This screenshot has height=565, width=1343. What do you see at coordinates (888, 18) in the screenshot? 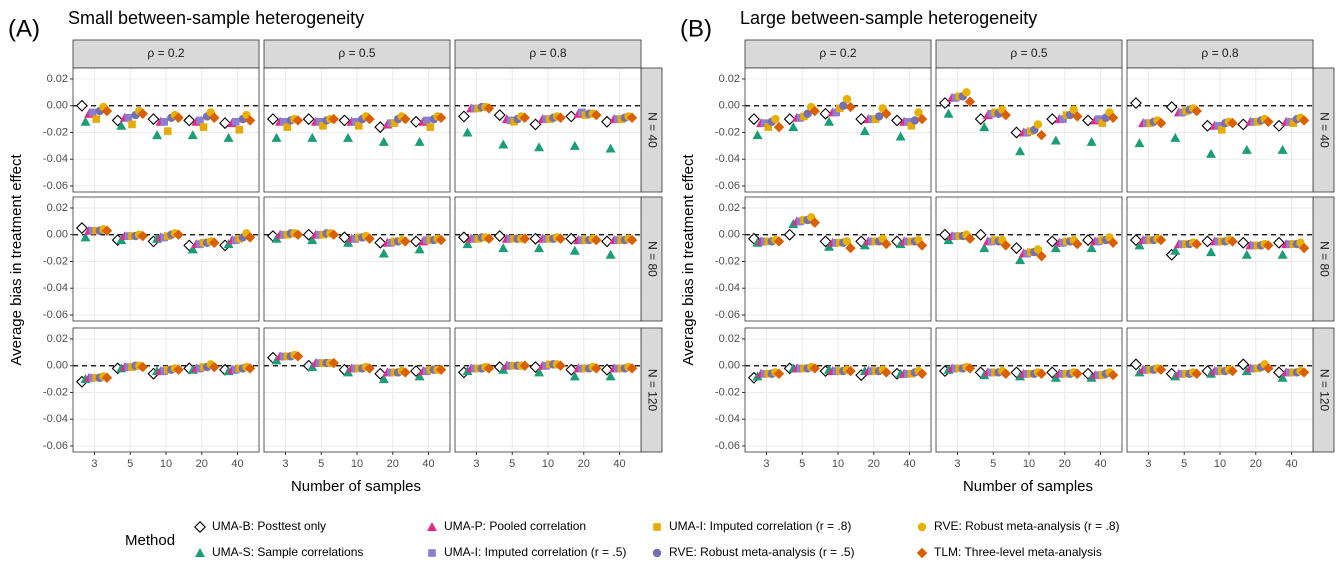
I see `panel-title: Large between-sample heterogeneity` at bounding box center [888, 18].